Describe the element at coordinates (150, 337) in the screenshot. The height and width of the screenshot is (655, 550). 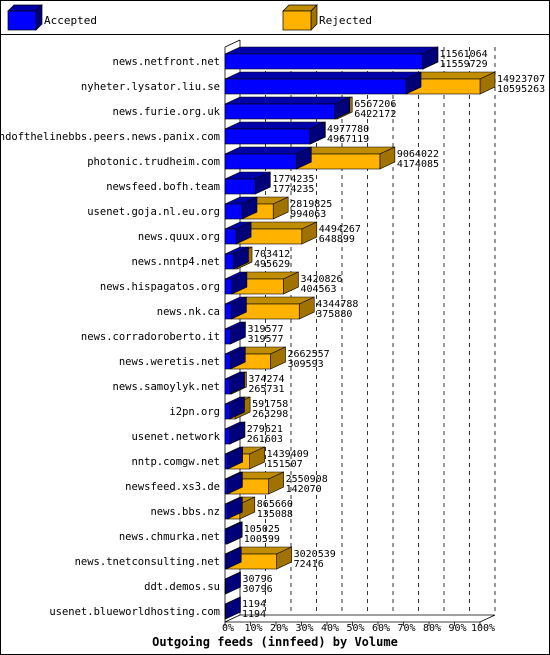
I see `category-label: news.corradoroberto.it` at that location.